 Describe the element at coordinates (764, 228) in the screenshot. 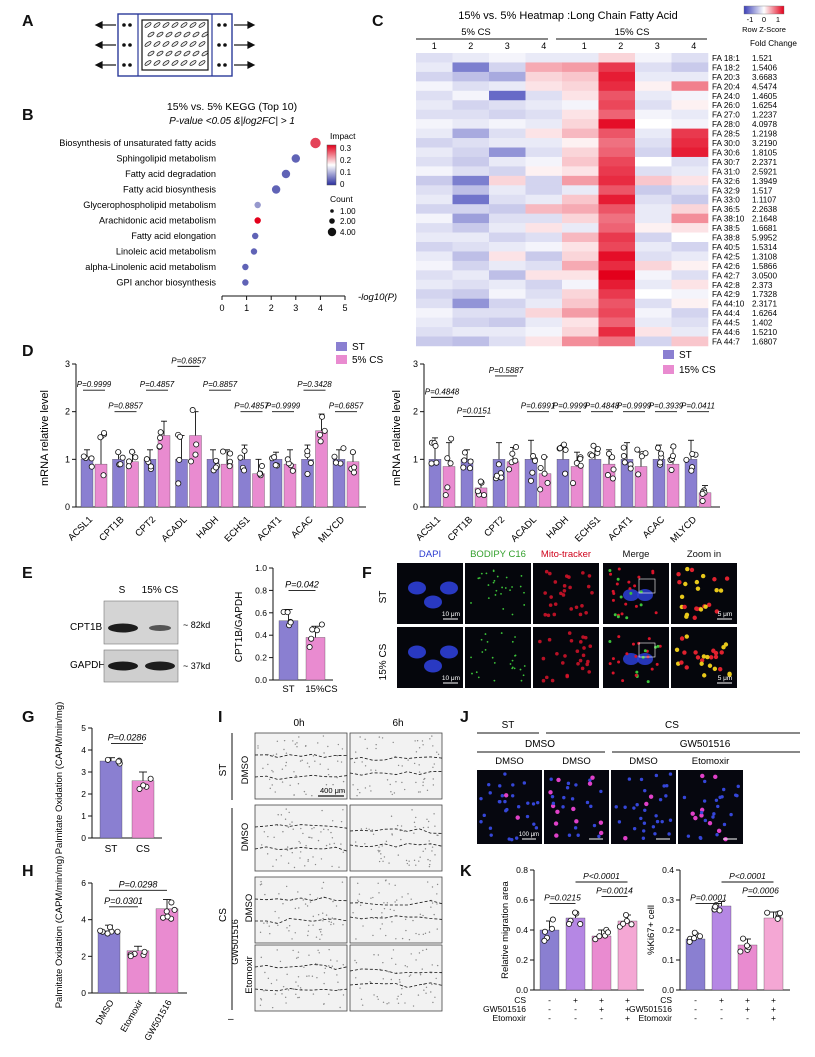

I see `fold-change-value: 1.6681` at that location.